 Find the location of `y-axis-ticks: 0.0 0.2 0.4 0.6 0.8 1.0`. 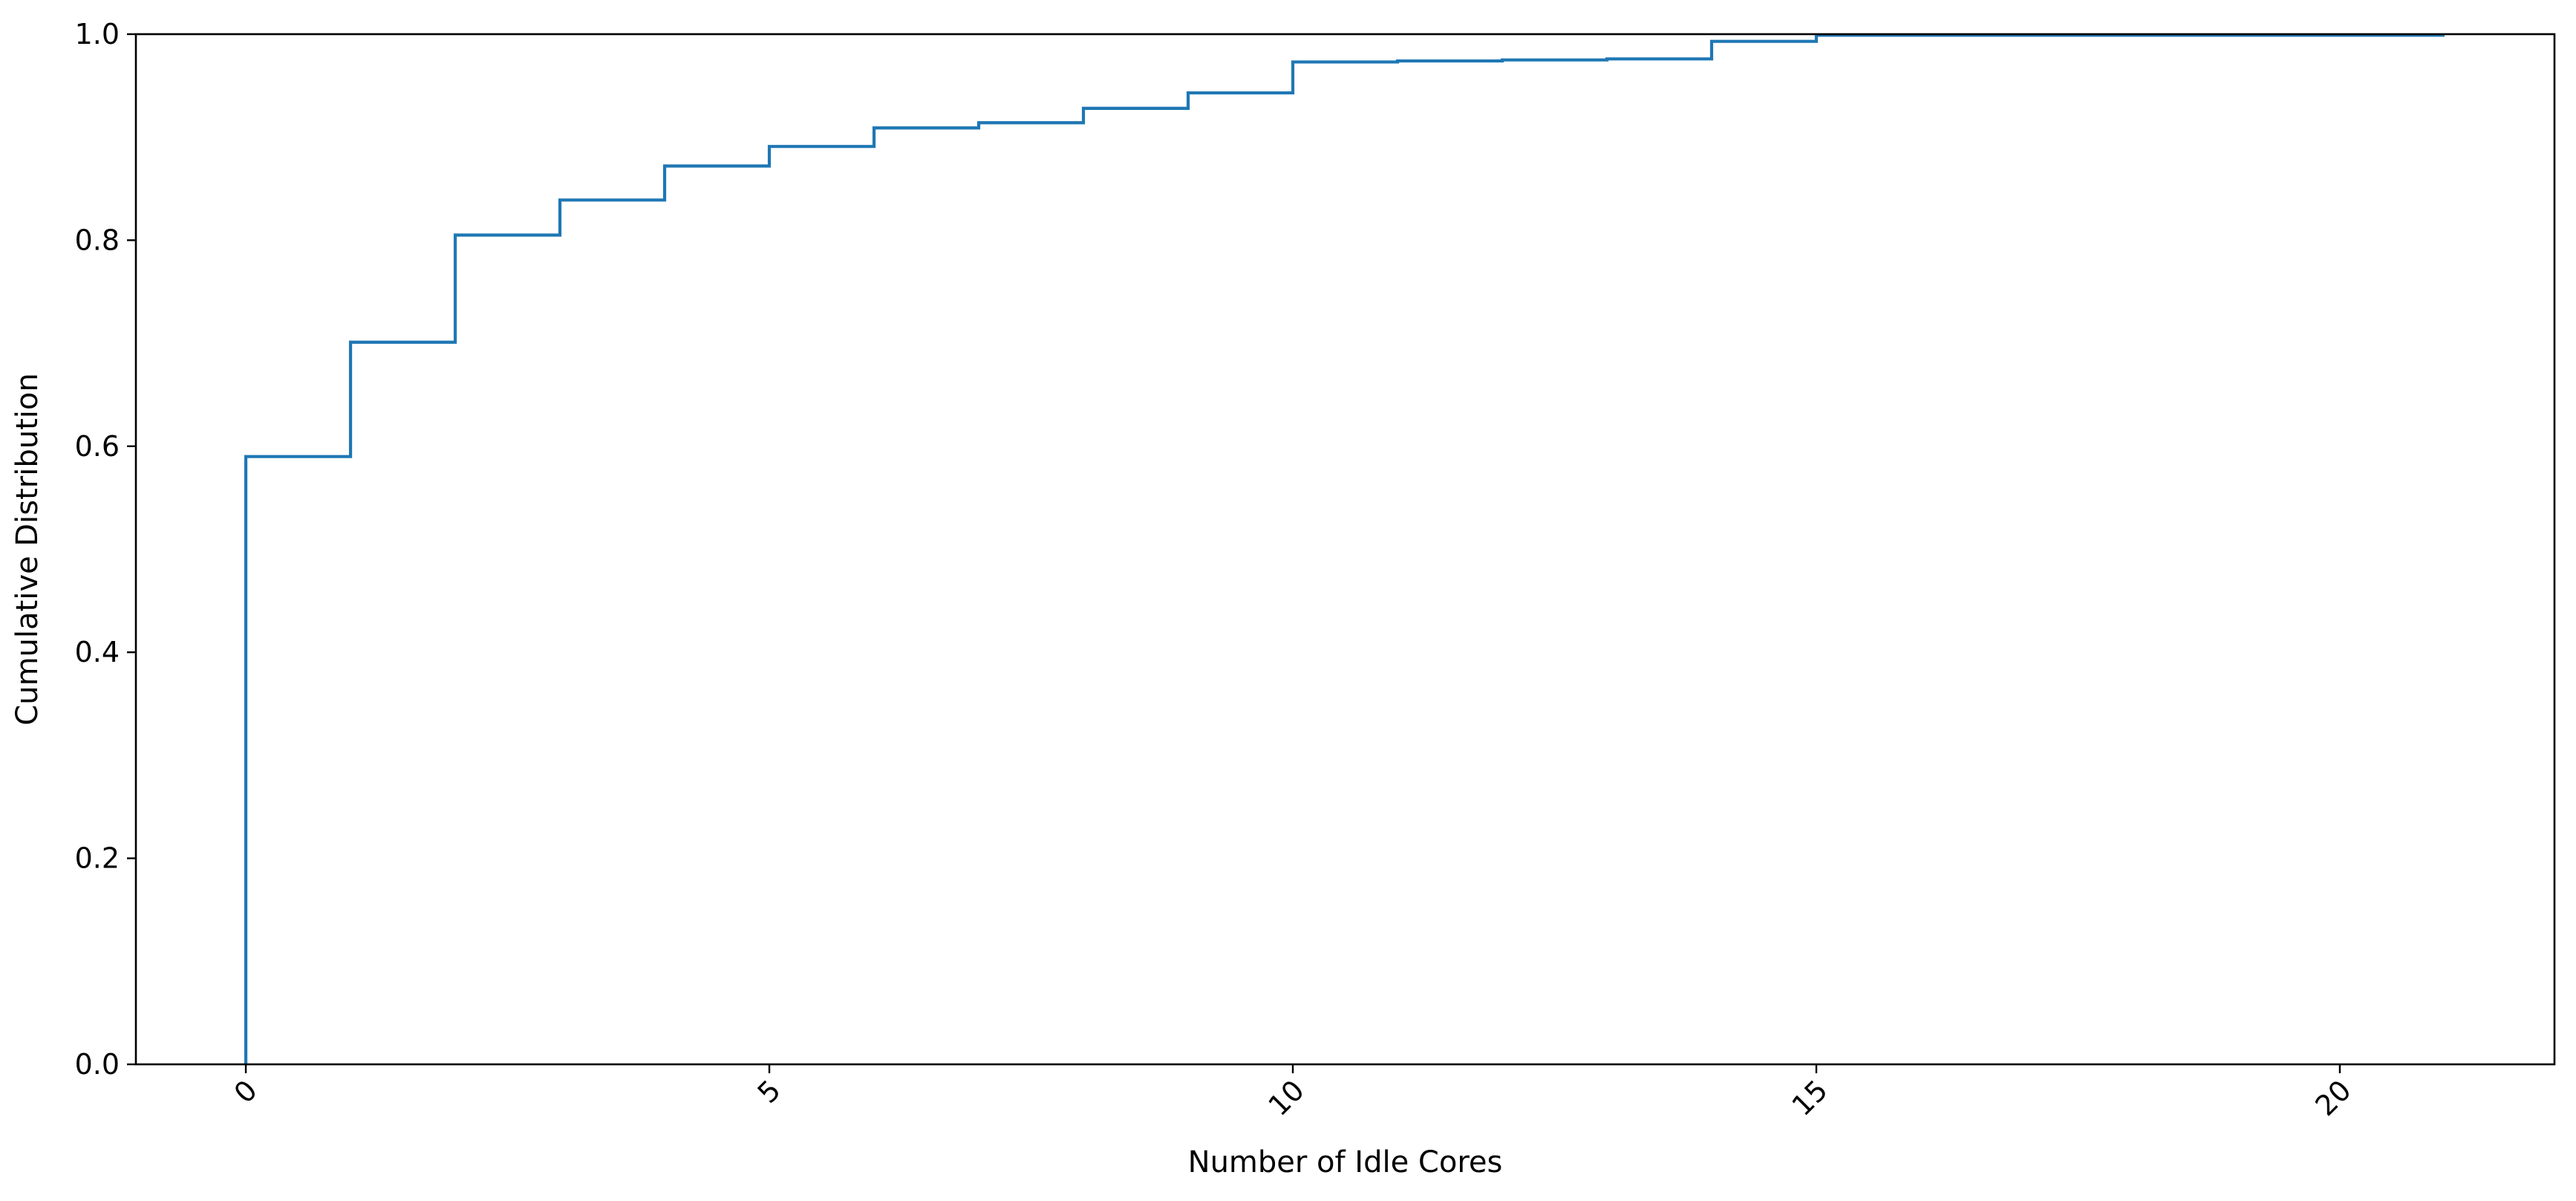

y-axis-ticks: 0.0 0.2 0.4 0.6 0.8 1.0 is located at coordinates (105, 549).